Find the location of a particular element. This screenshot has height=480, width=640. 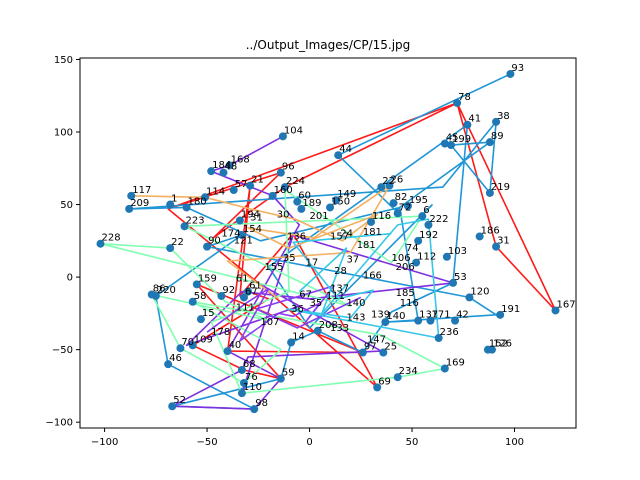

point-label: 110 is located at coordinates (252, 387).